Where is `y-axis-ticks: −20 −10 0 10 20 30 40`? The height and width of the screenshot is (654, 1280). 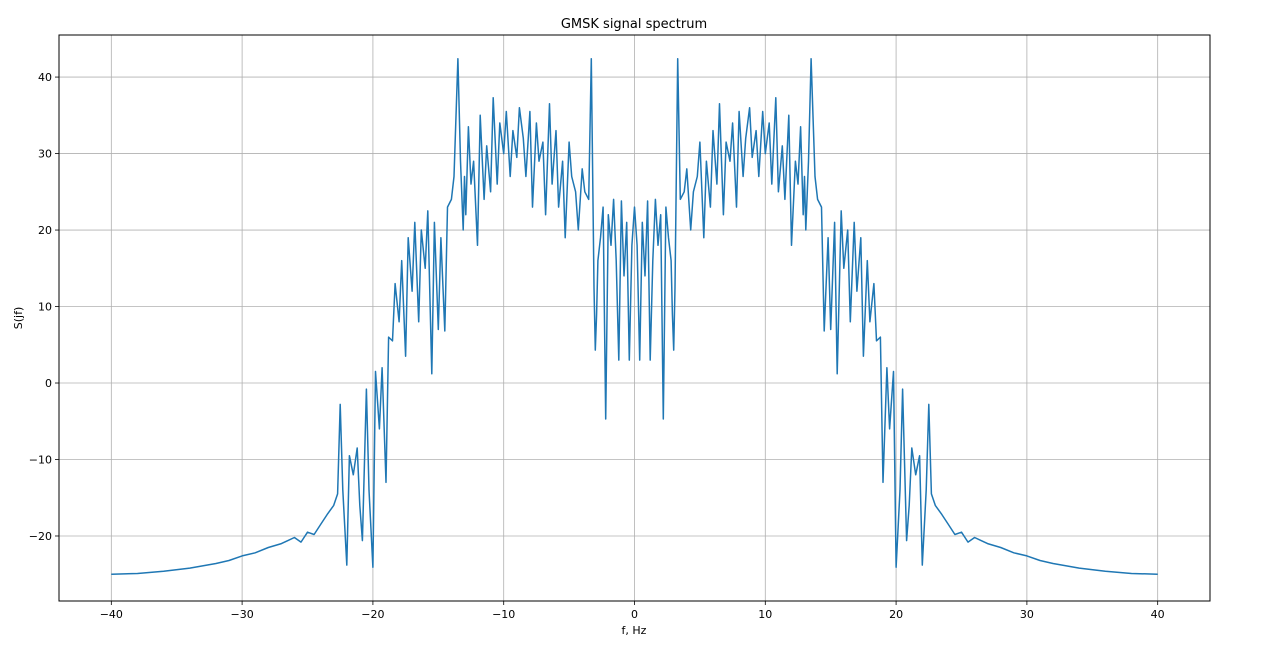 y-axis-ticks: −20 −10 0 10 20 30 40 is located at coordinates (44, 307).